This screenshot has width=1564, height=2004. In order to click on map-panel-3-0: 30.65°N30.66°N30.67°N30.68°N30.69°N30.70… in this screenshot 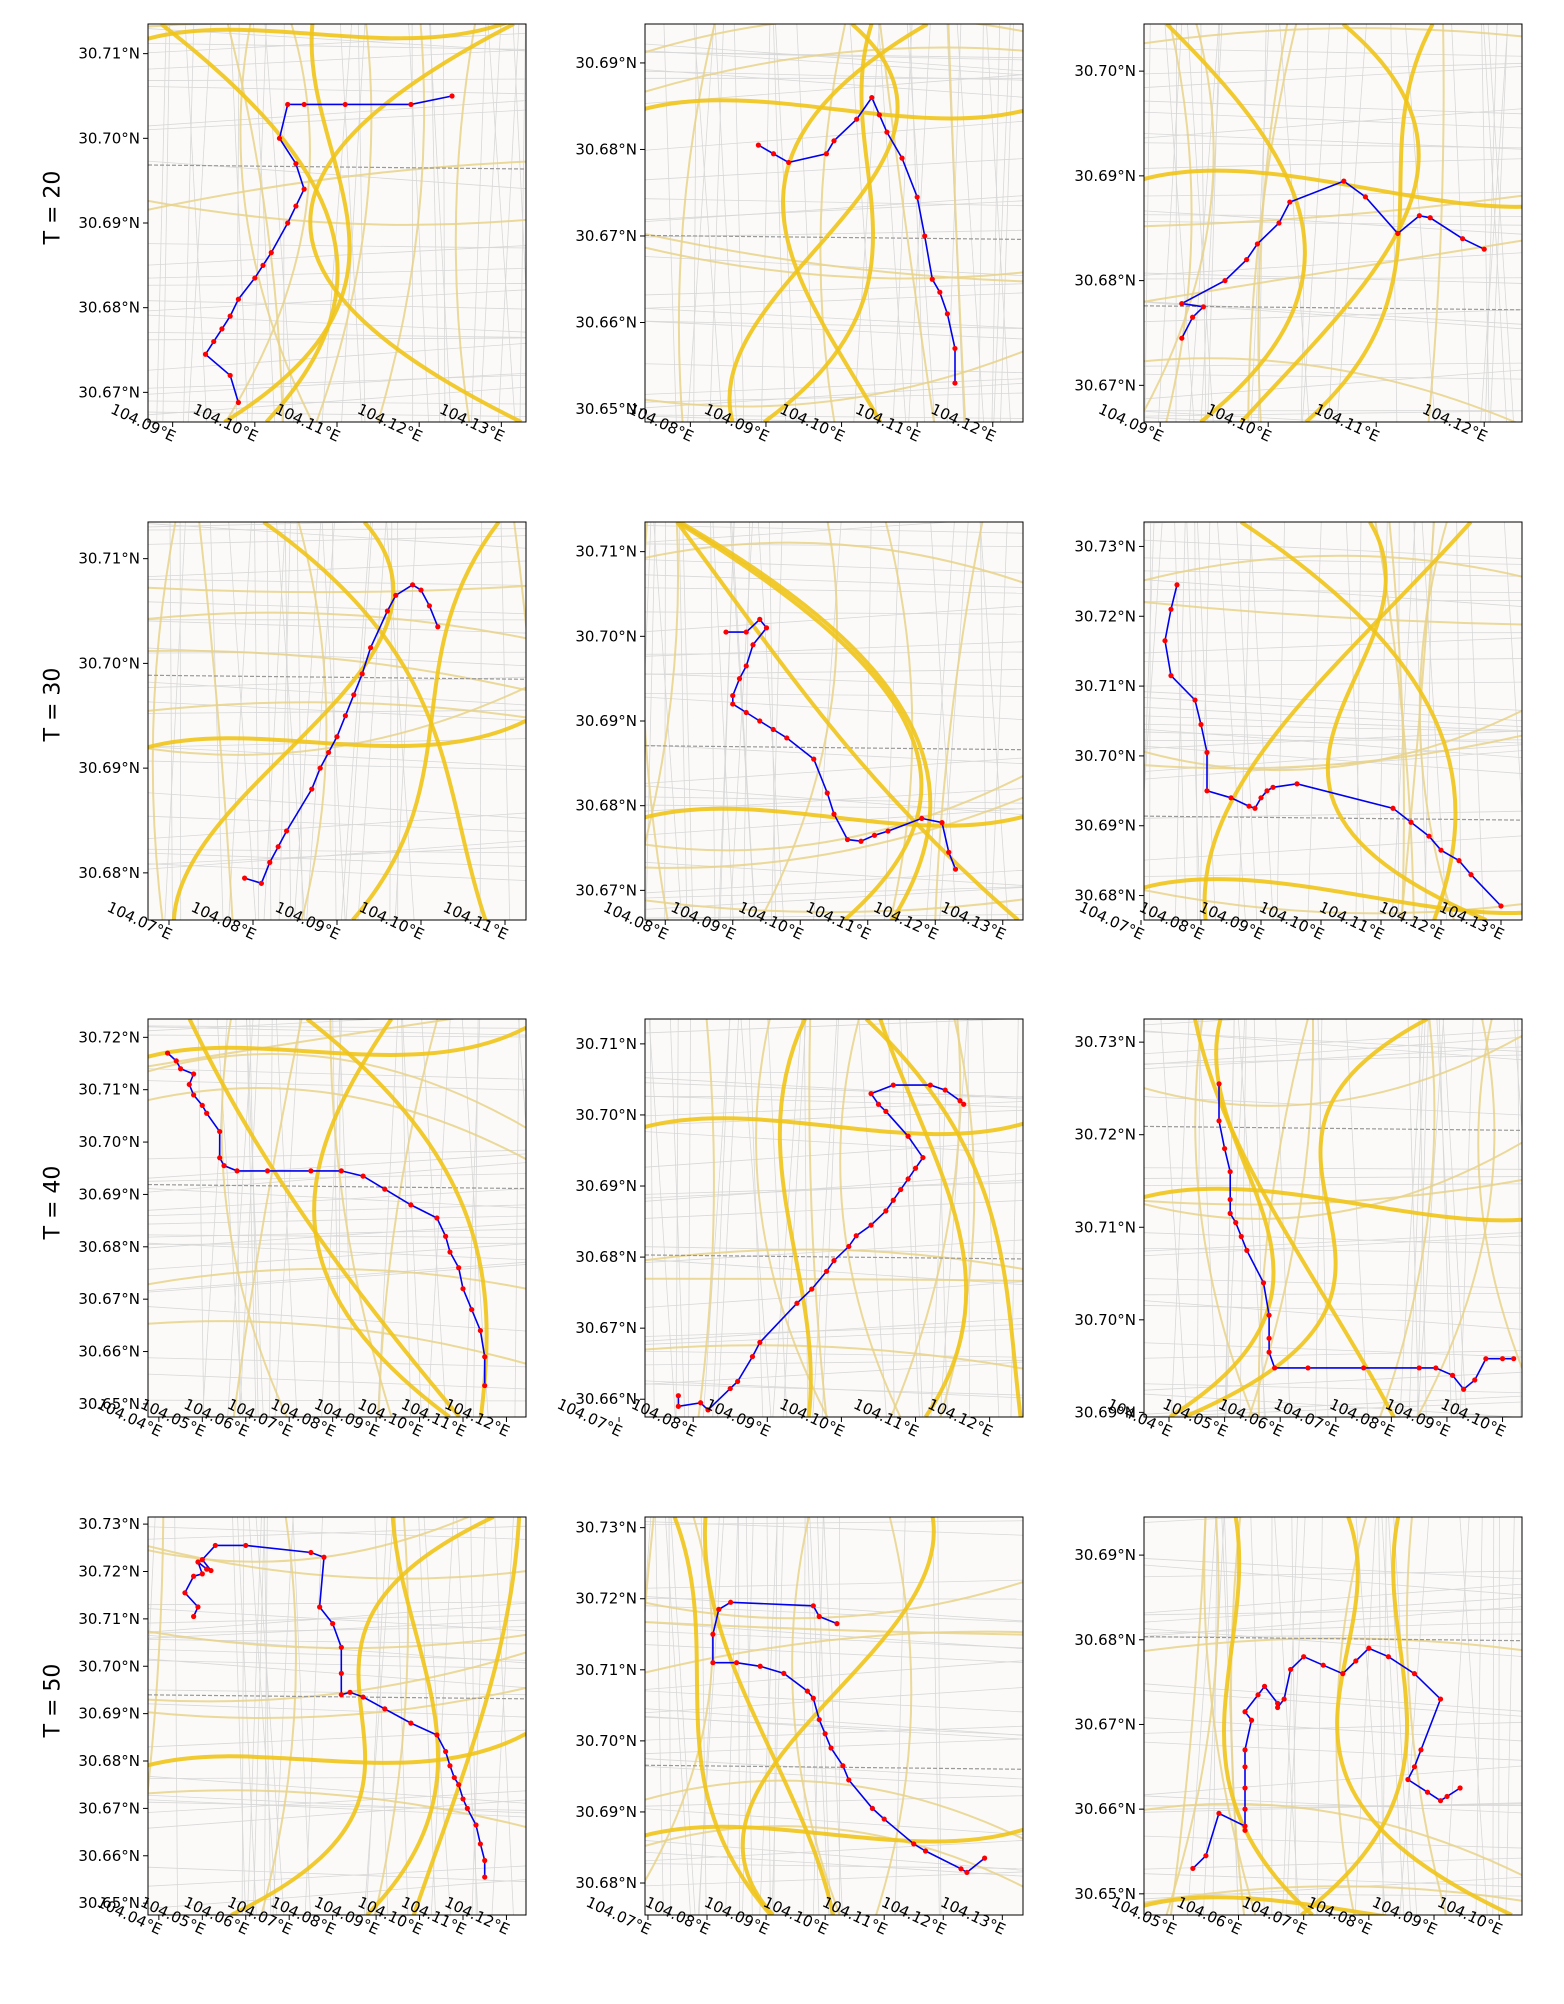, I will do `click(302, 1713)`.